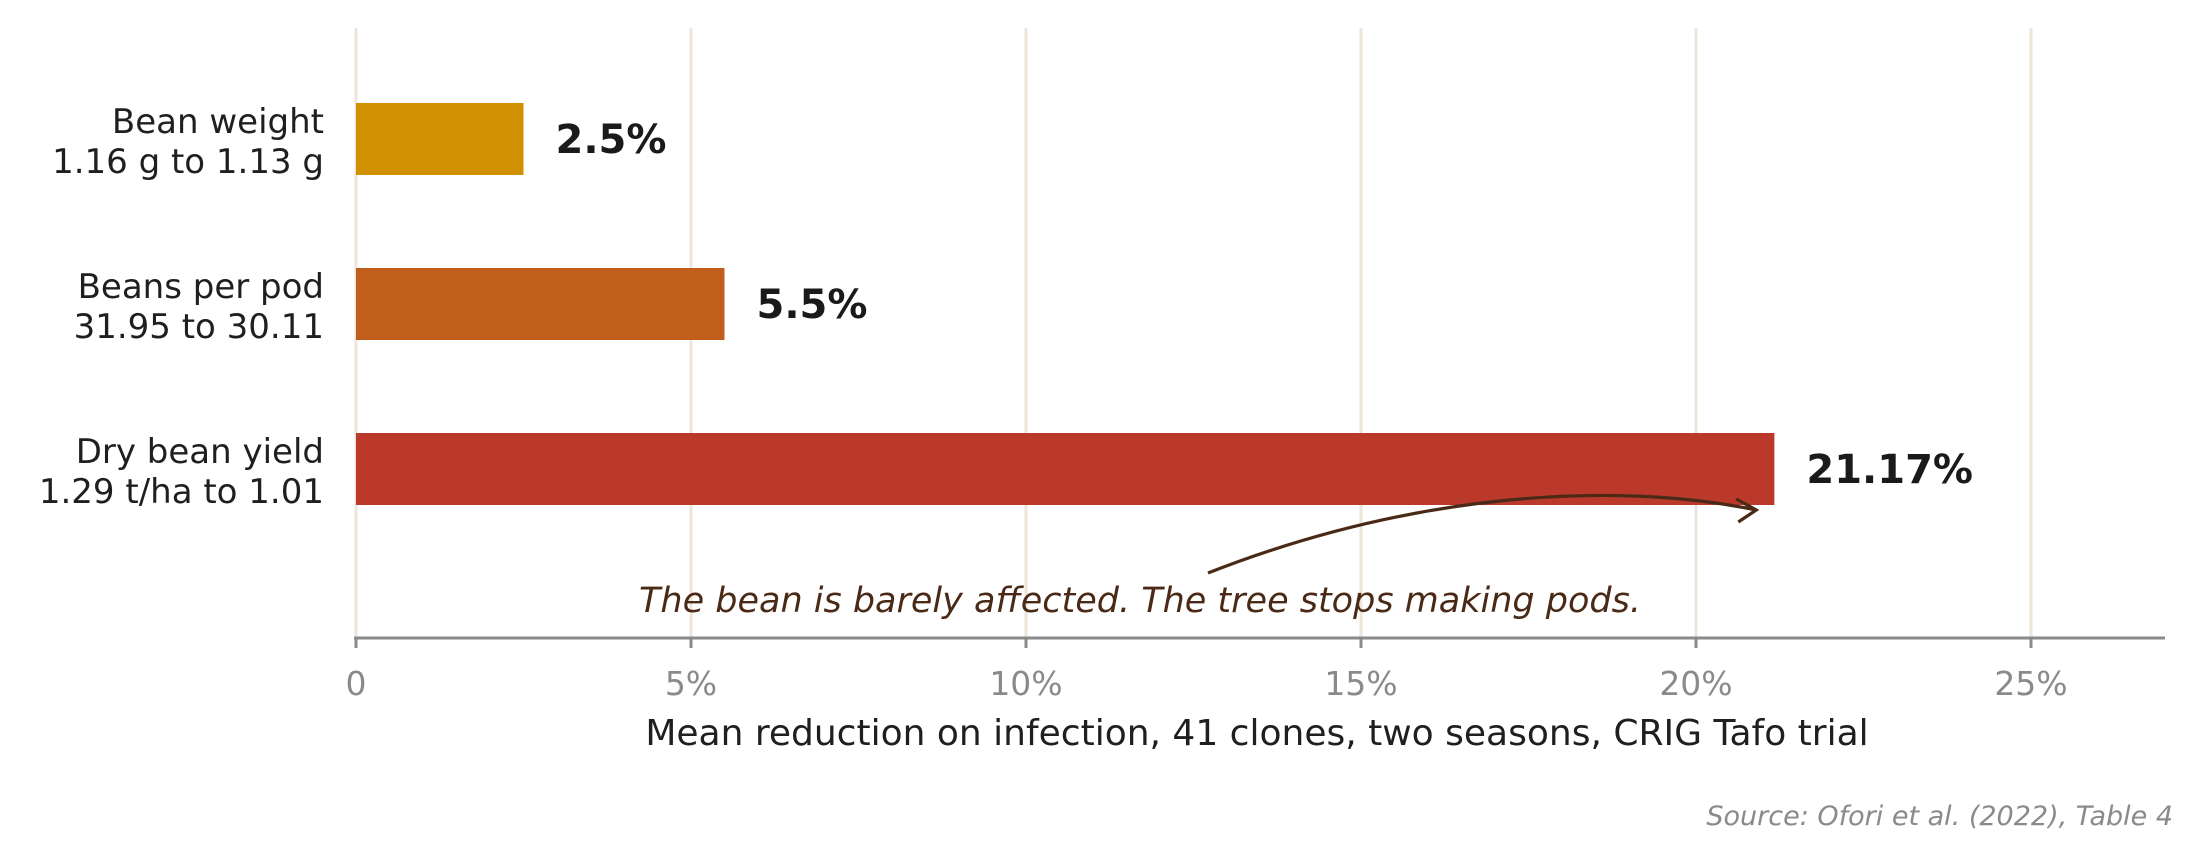  What do you see at coordinates (1747, 510) in the screenshot?
I see `annotation-arrowhead` at bounding box center [1747, 510].